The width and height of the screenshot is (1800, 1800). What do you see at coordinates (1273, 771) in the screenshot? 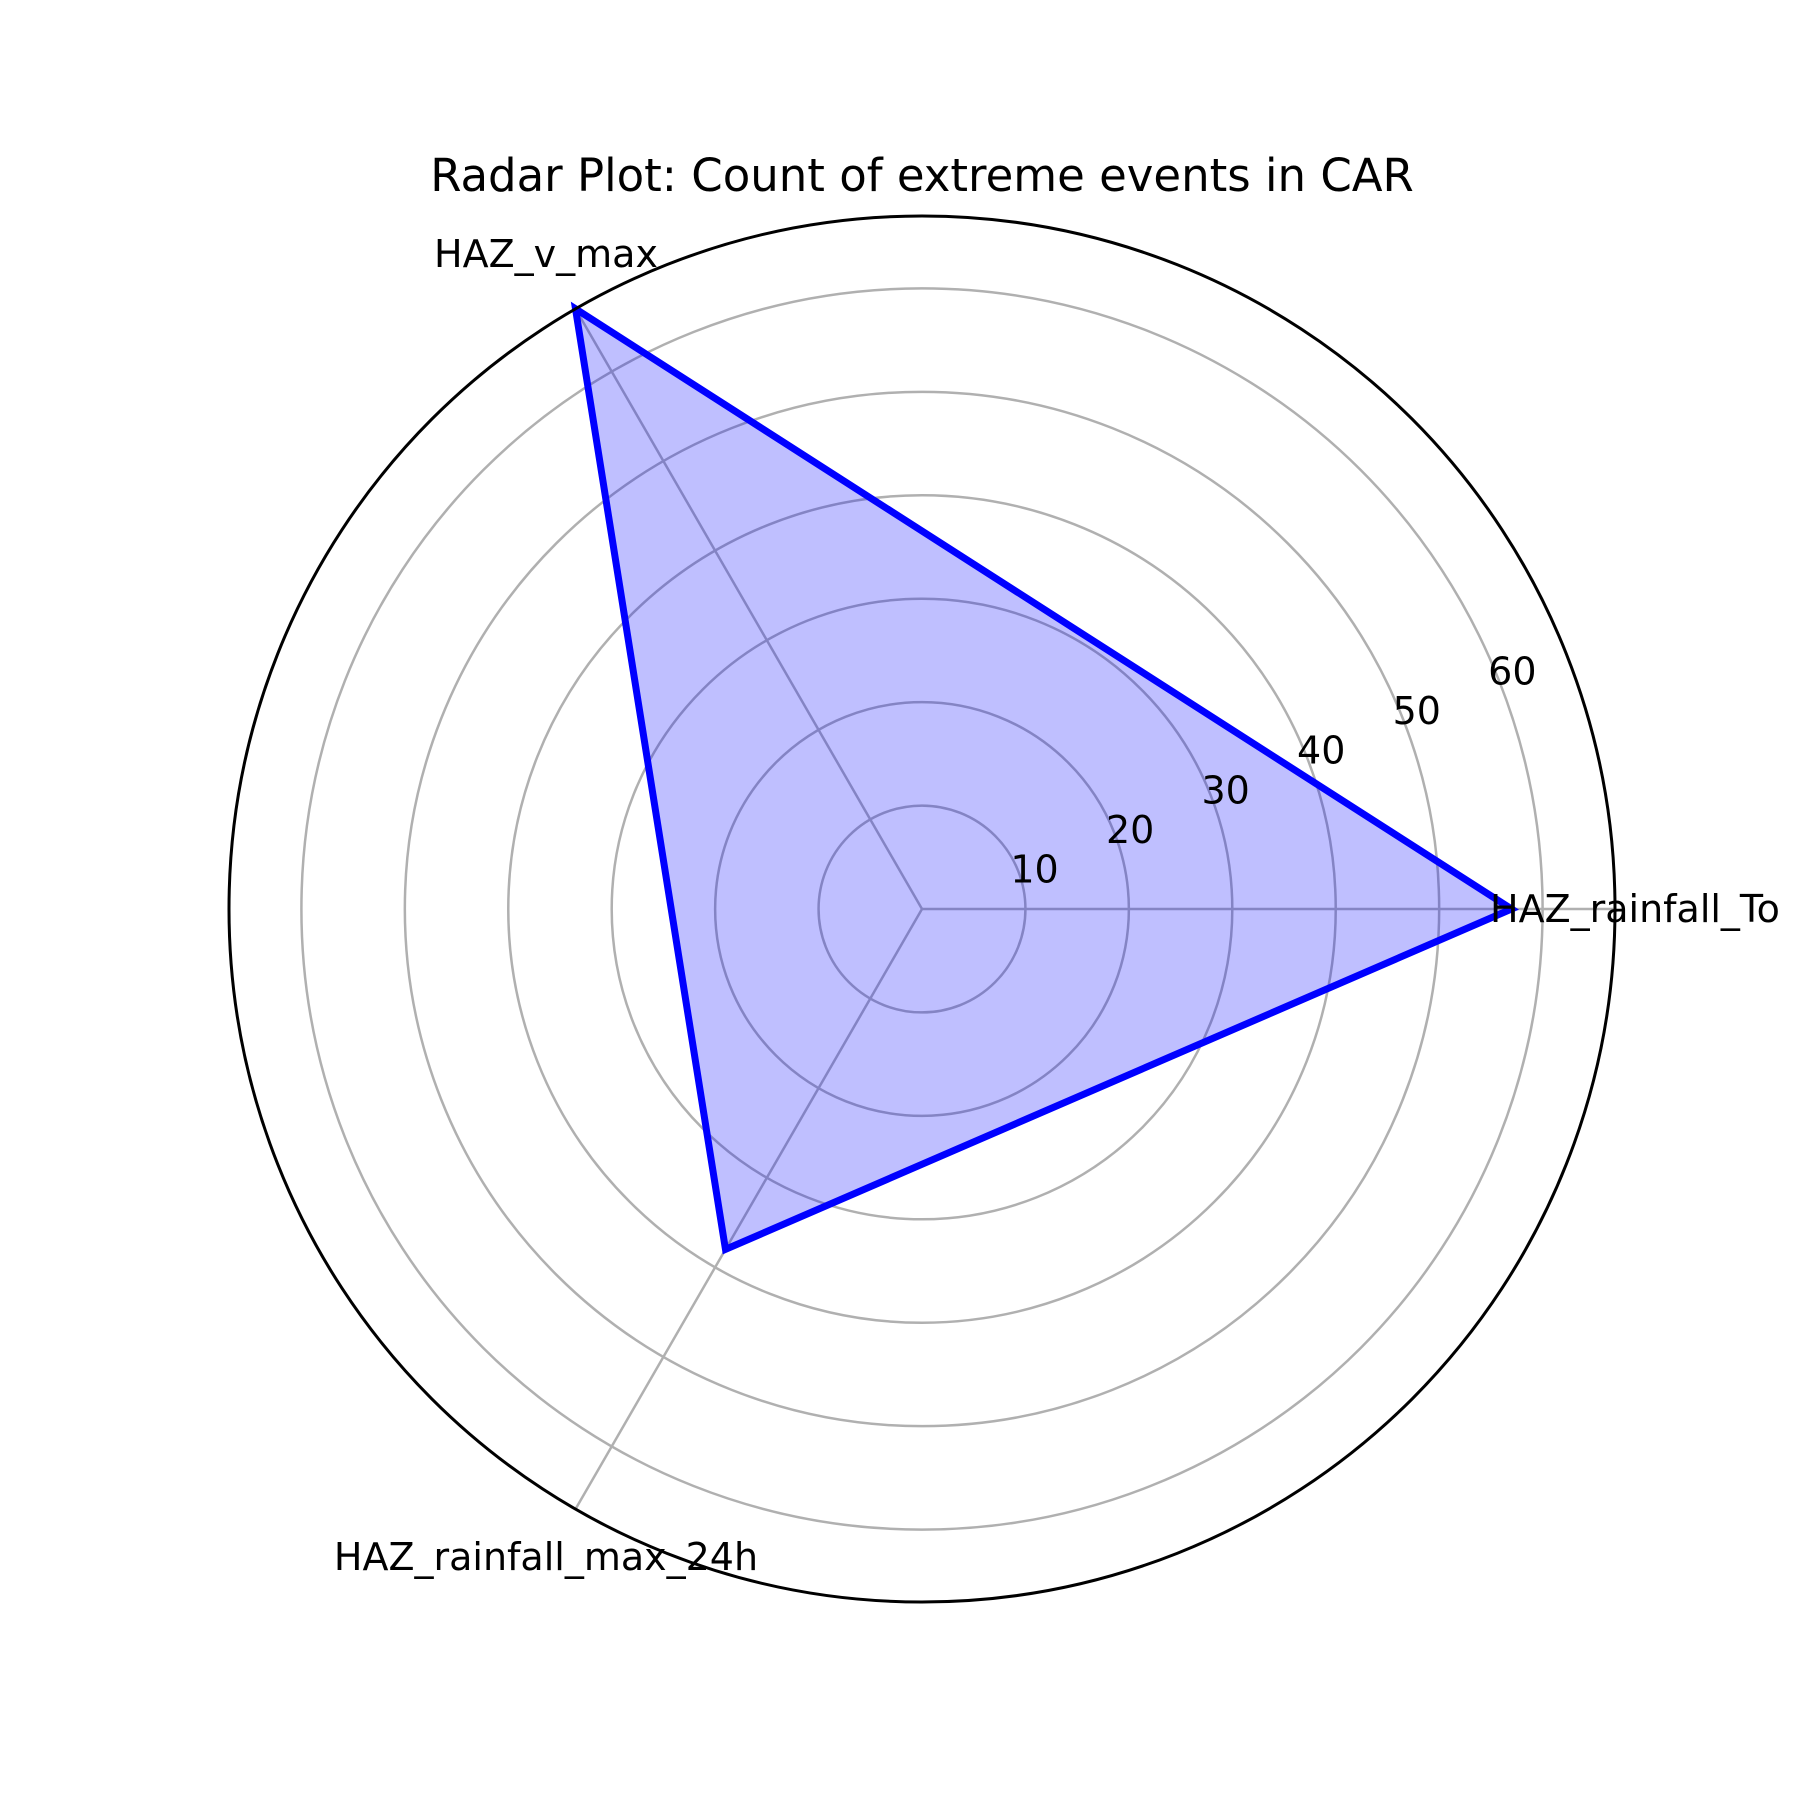
I see `radial-tick-labels: 10 20 30 40 50 60` at bounding box center [1273, 771].